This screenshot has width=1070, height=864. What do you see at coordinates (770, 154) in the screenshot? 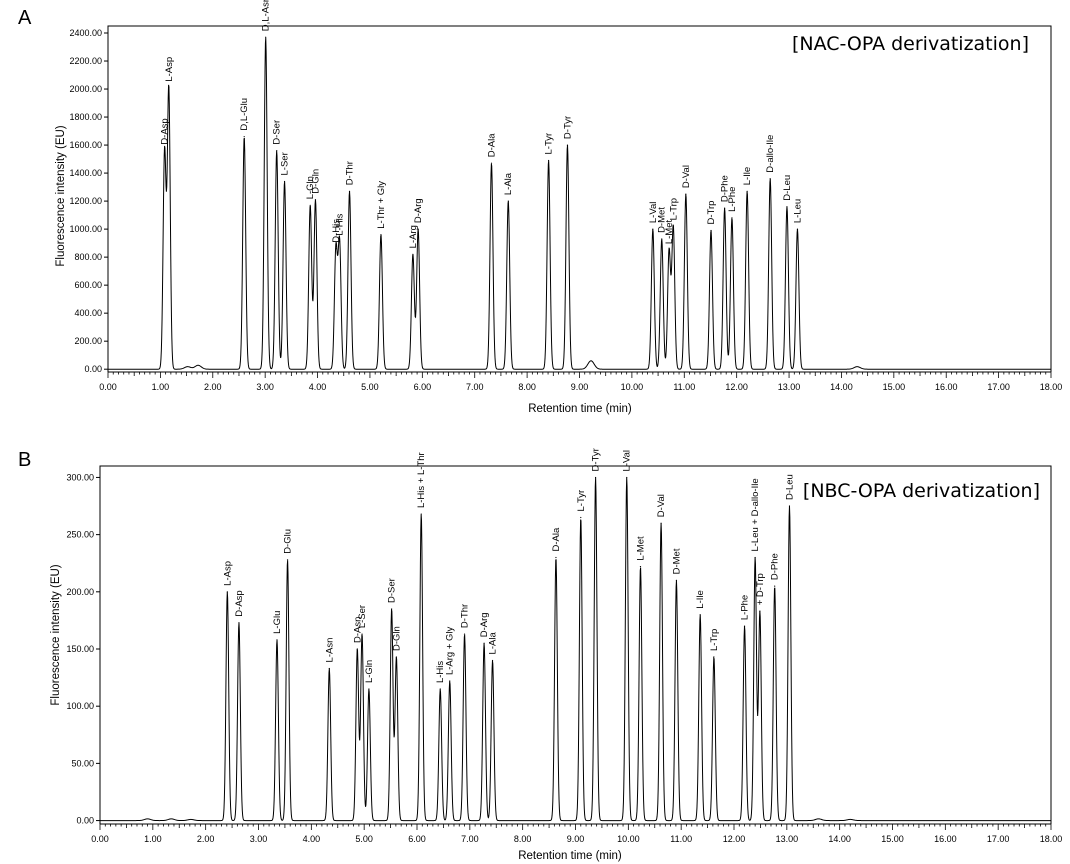
I see `peak-label: D-allo-Ile` at bounding box center [770, 154].